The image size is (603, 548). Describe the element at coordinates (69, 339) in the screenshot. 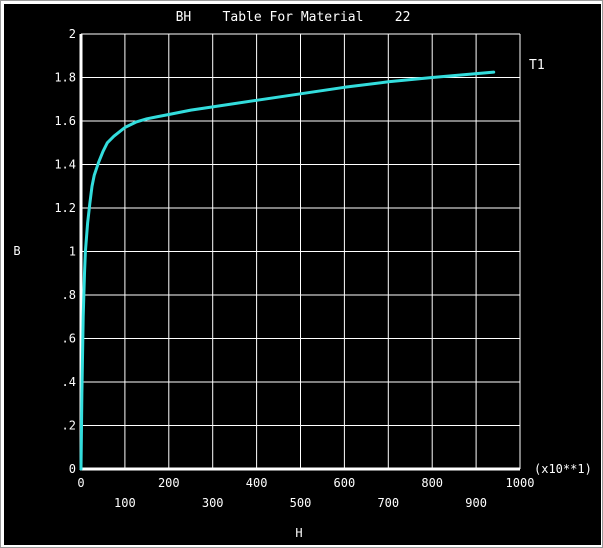

I see `y-tick-label: .6` at that location.